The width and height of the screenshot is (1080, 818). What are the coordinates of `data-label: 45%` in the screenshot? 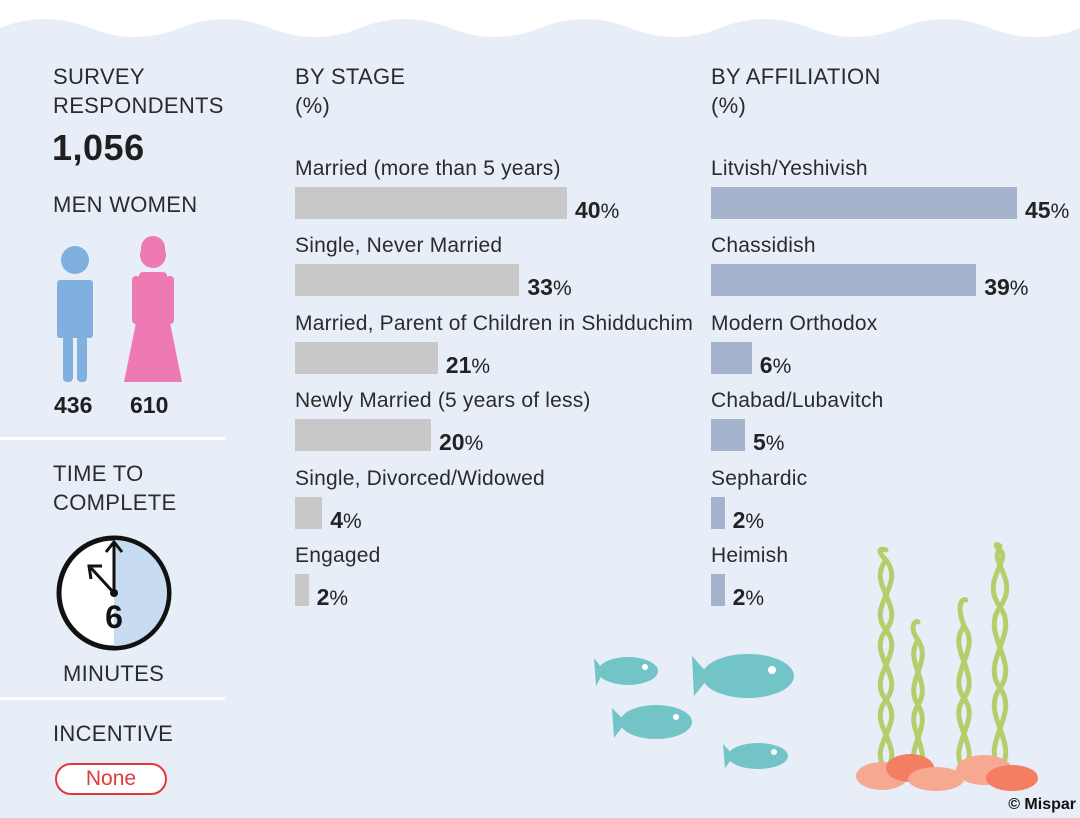 It's located at (1047, 210).